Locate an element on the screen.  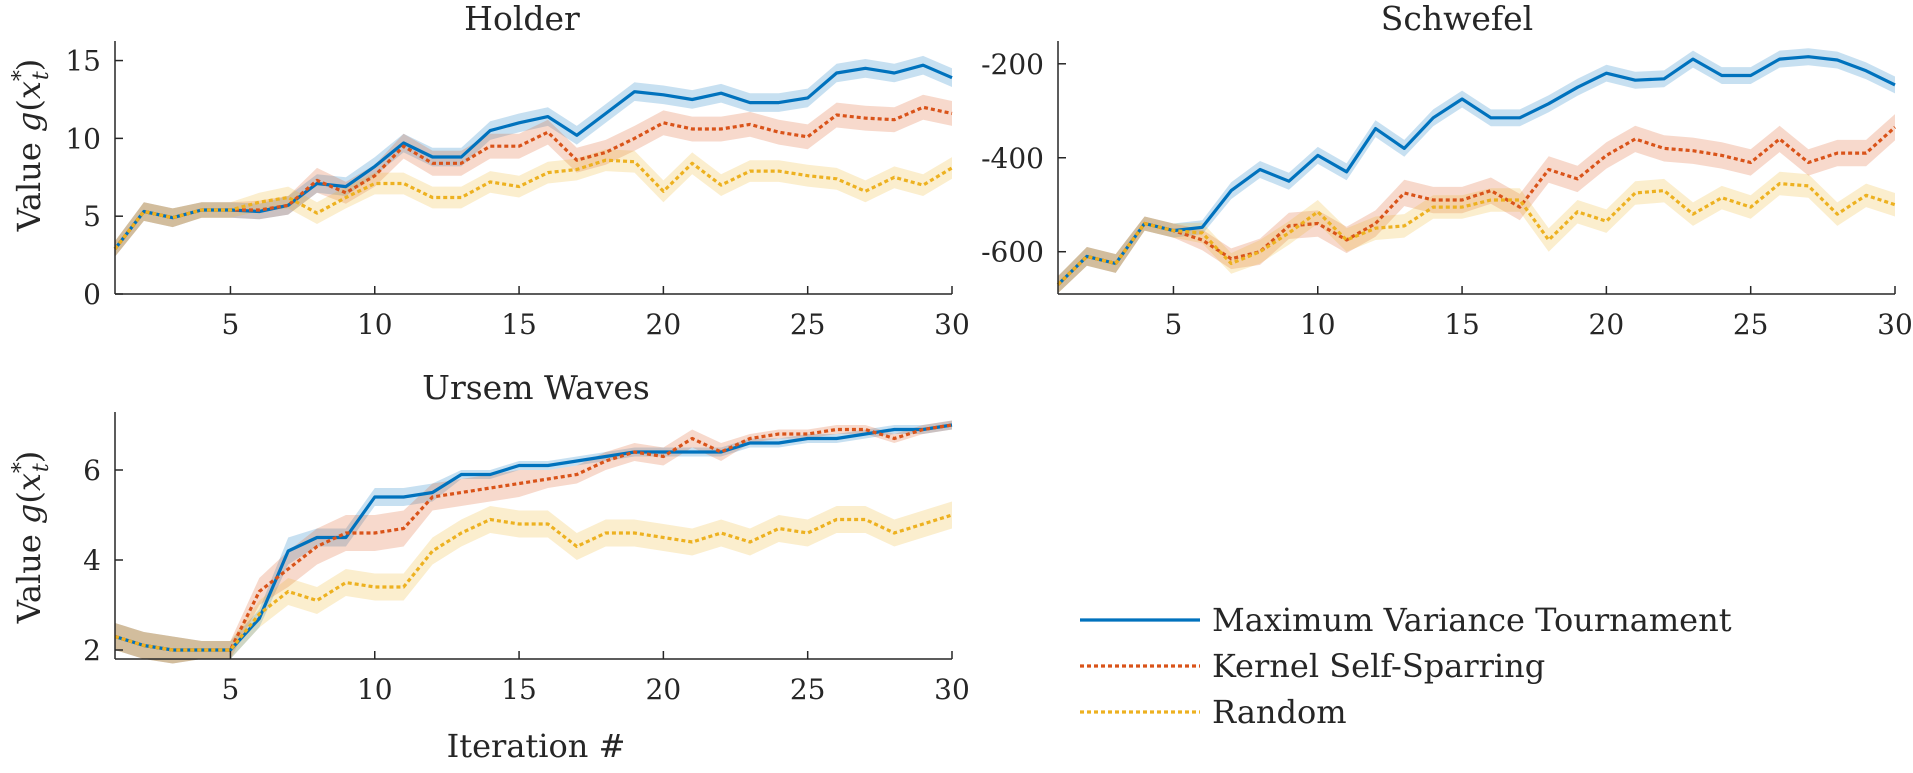
y-tick-label: 5 is located at coordinates (92, 216).